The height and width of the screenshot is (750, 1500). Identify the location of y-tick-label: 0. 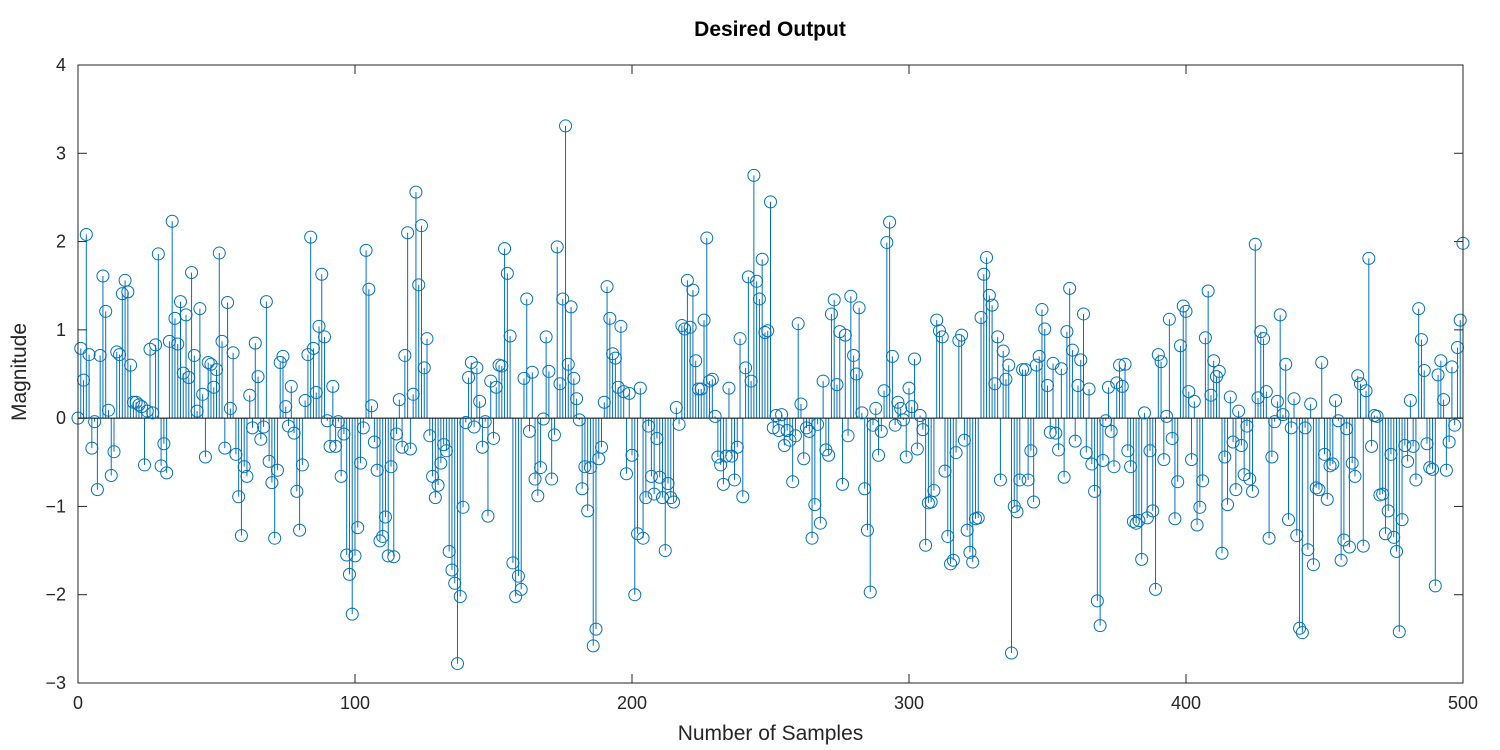
(61, 418).